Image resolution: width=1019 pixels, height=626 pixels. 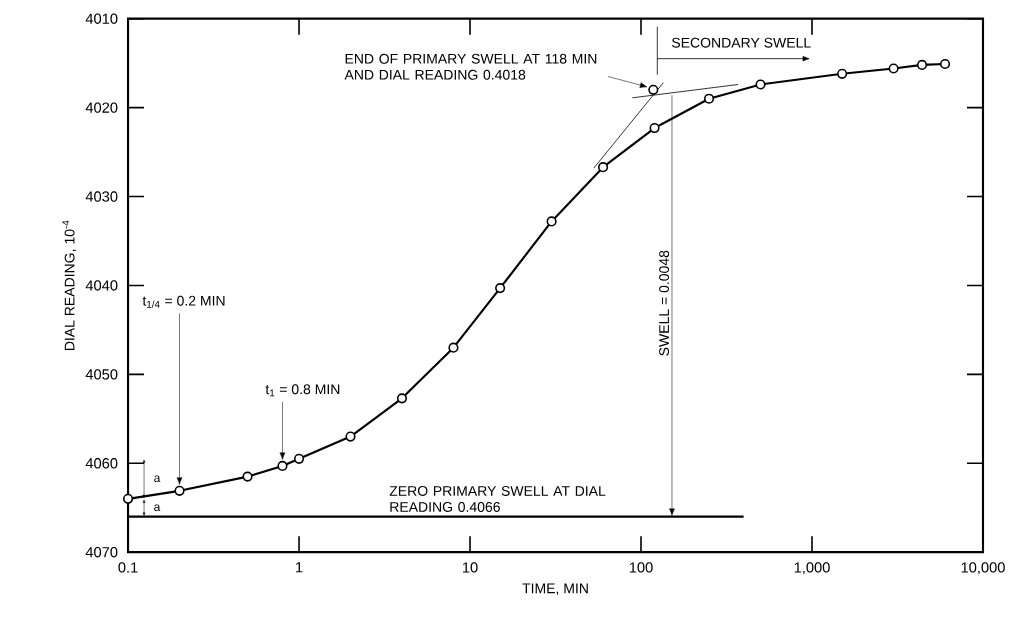 I want to click on x-tick-label: 10,000, so click(x=983, y=568).